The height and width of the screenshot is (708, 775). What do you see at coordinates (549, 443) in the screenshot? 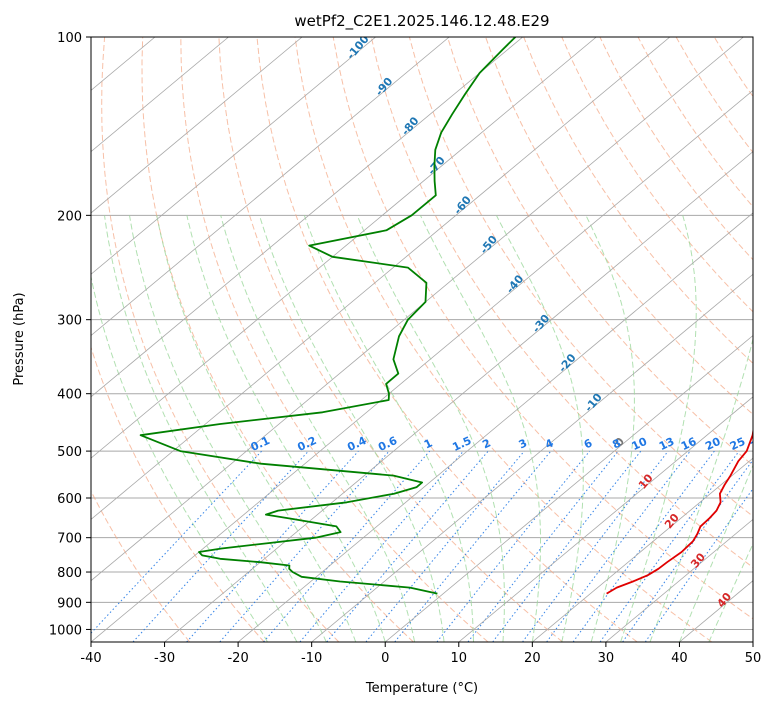
I see `mixing-ratio-label: 4` at bounding box center [549, 443].